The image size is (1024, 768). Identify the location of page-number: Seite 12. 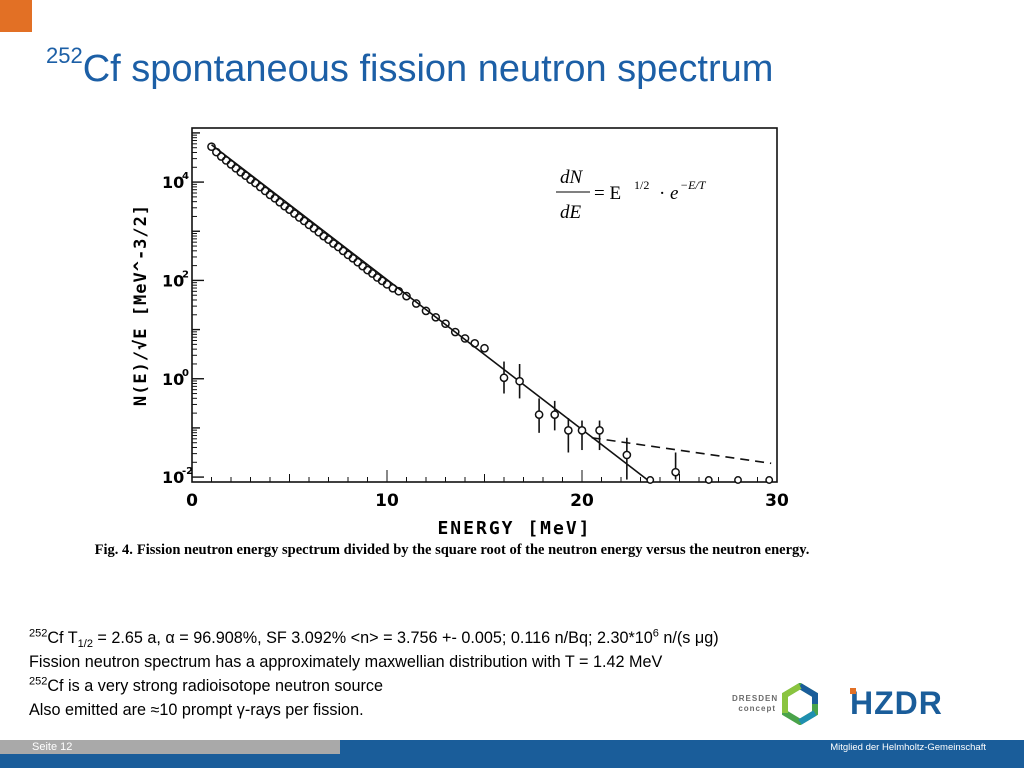
(52, 747).